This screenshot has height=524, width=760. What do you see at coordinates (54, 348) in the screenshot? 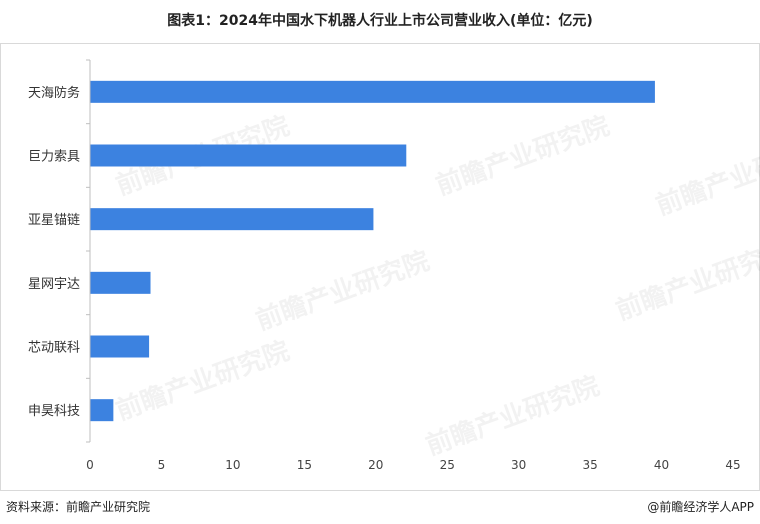
I see `category-label: 芯动联科` at bounding box center [54, 348].